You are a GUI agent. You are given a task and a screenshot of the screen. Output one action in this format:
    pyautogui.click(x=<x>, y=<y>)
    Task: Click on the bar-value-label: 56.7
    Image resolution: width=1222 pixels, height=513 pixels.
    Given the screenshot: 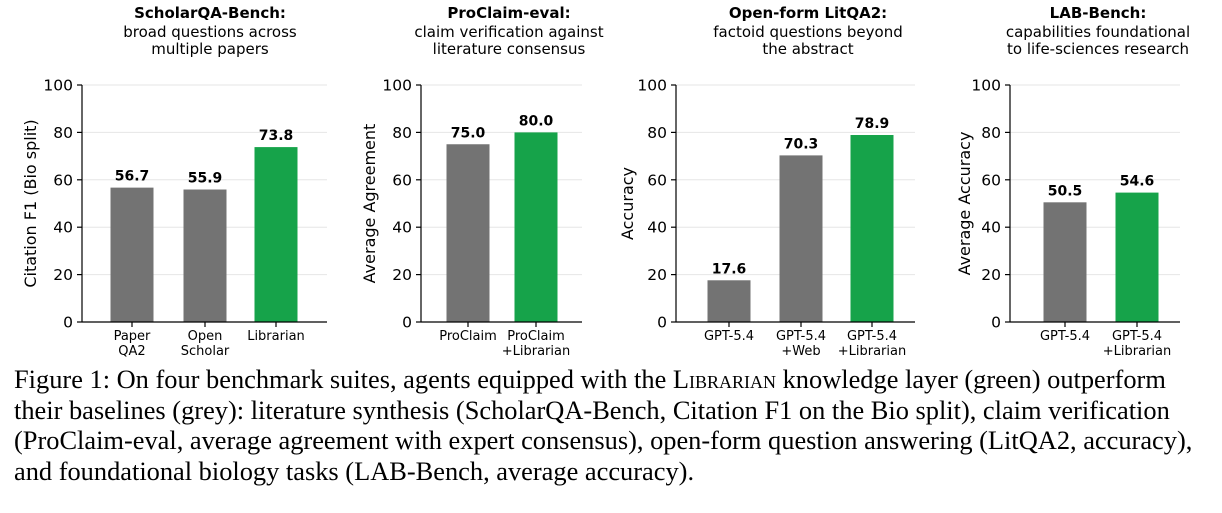 What is the action you would take?
    pyautogui.click(x=132, y=177)
    